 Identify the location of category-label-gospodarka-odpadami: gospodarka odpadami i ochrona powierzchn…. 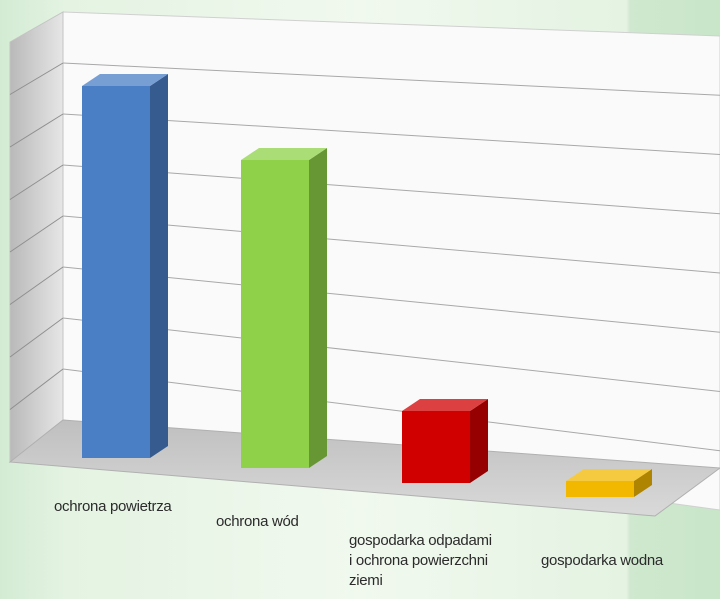
(420, 560).